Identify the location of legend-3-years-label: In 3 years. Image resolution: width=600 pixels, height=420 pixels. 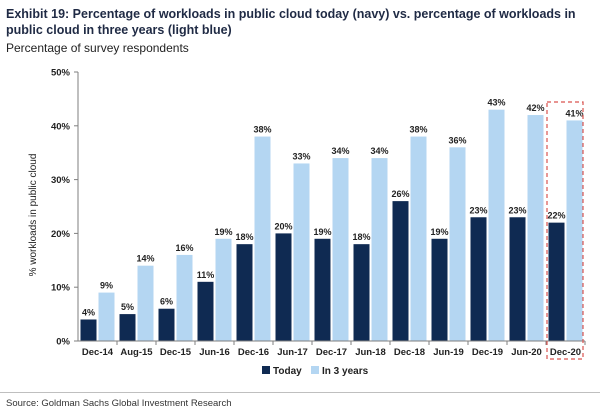
(345, 371).